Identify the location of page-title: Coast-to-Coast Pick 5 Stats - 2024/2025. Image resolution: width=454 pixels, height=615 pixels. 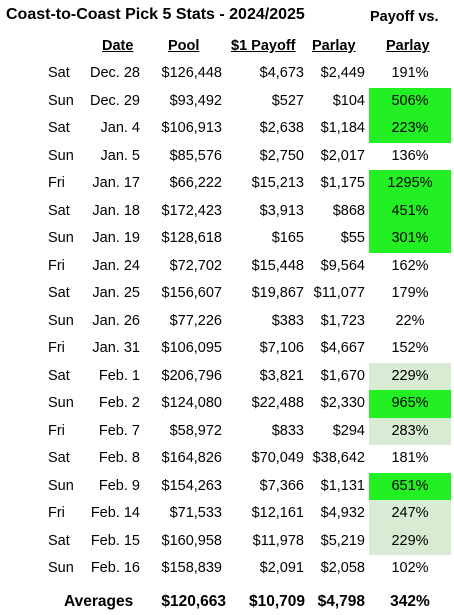
(155, 14).